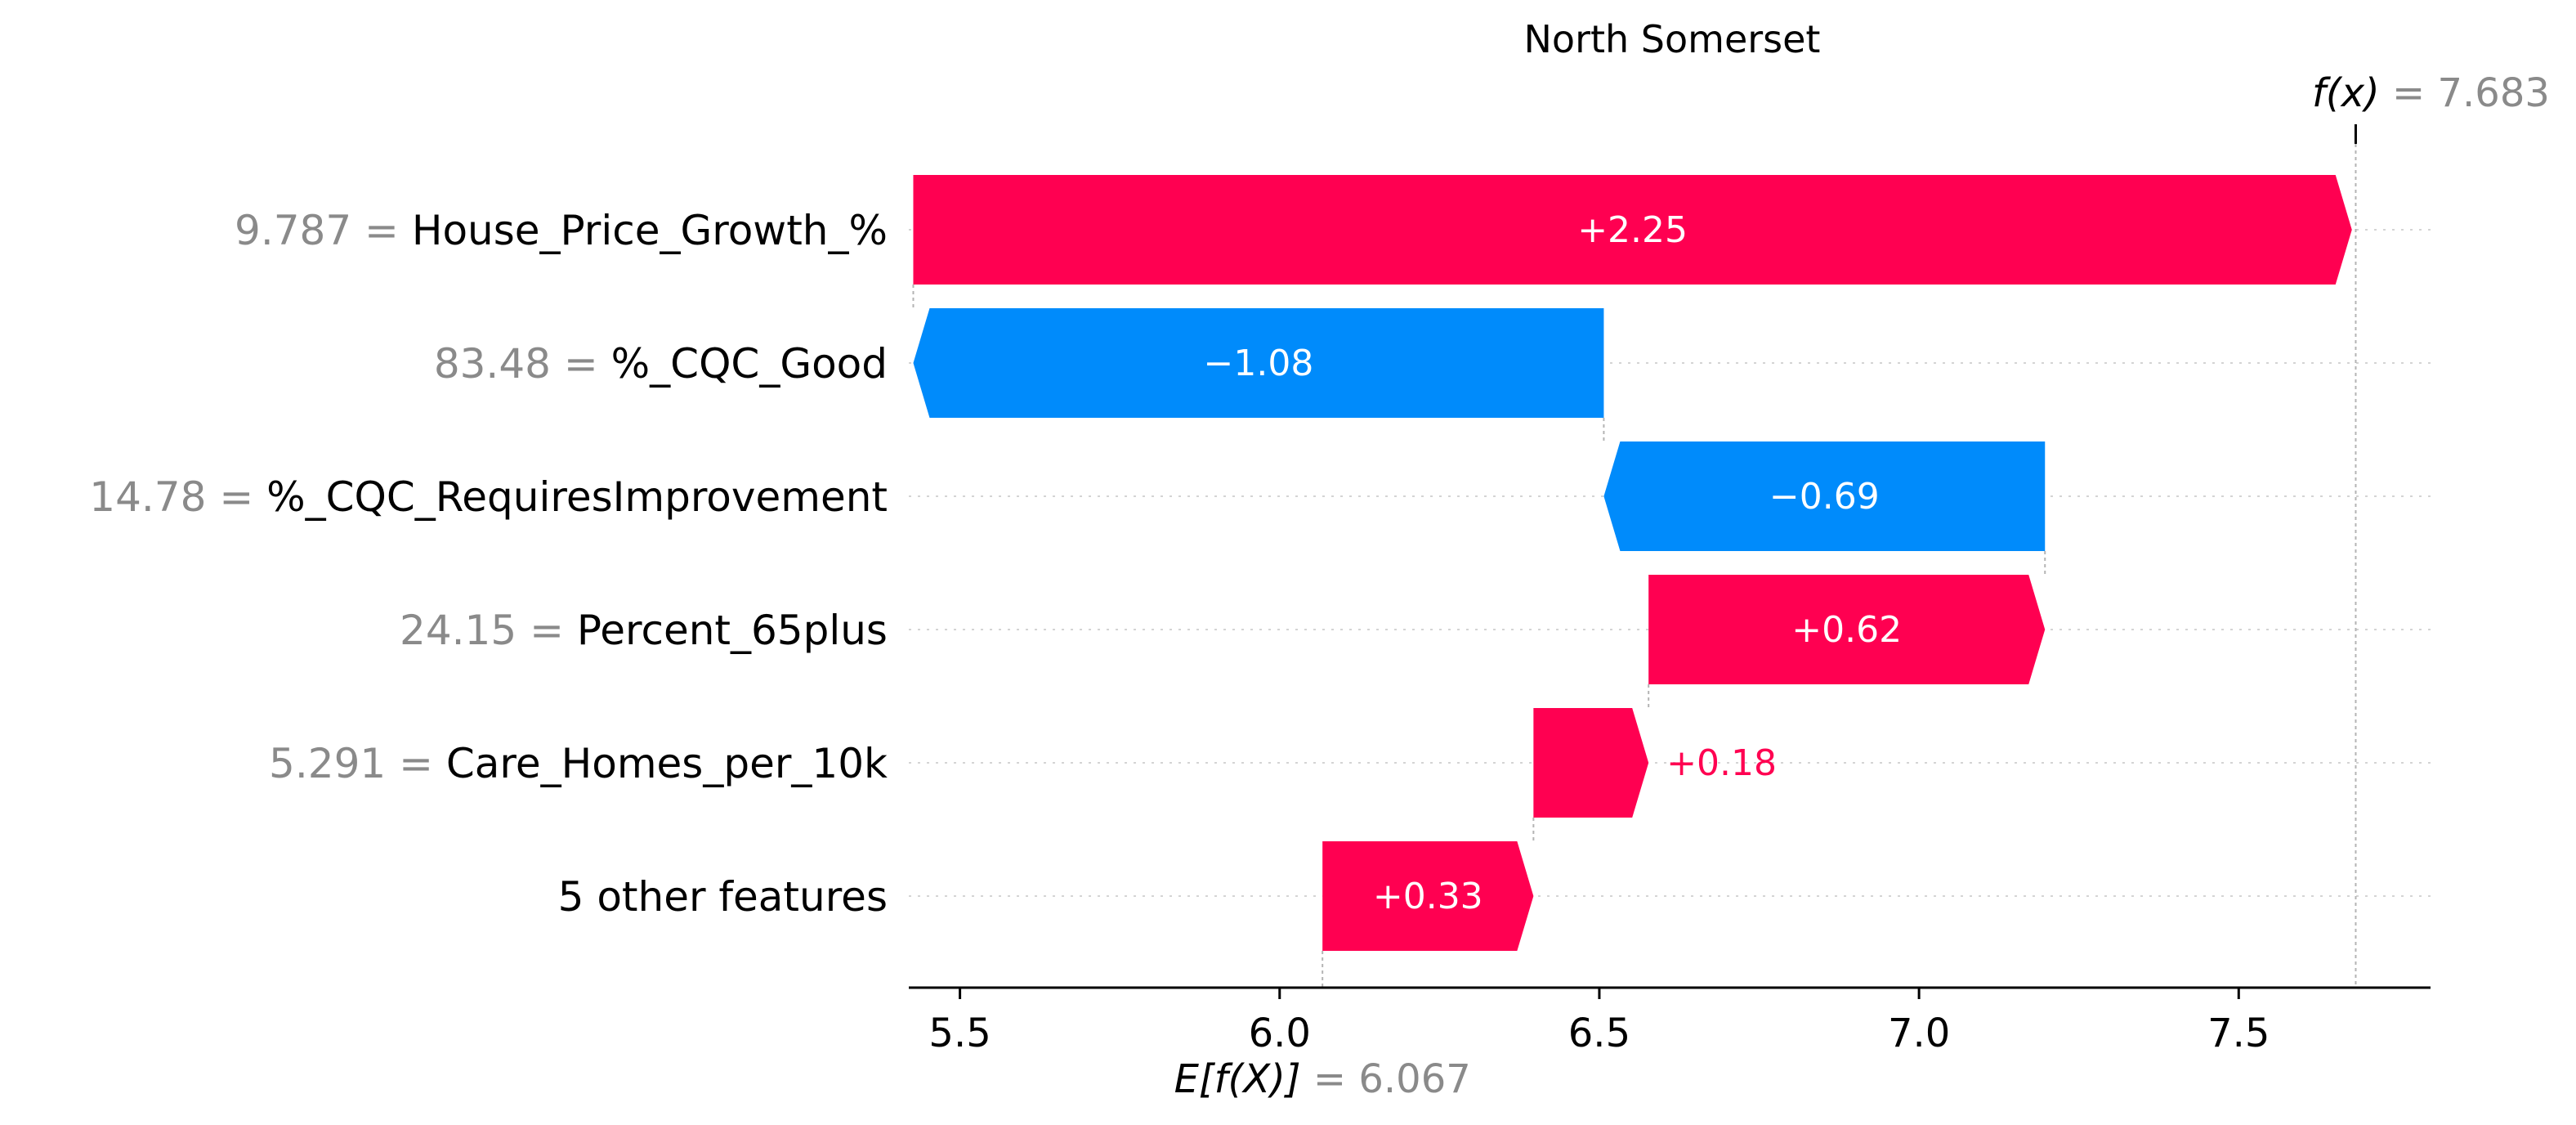  I want to click on feature-name: %_CQC_RequiresImprovement, so click(577, 497).